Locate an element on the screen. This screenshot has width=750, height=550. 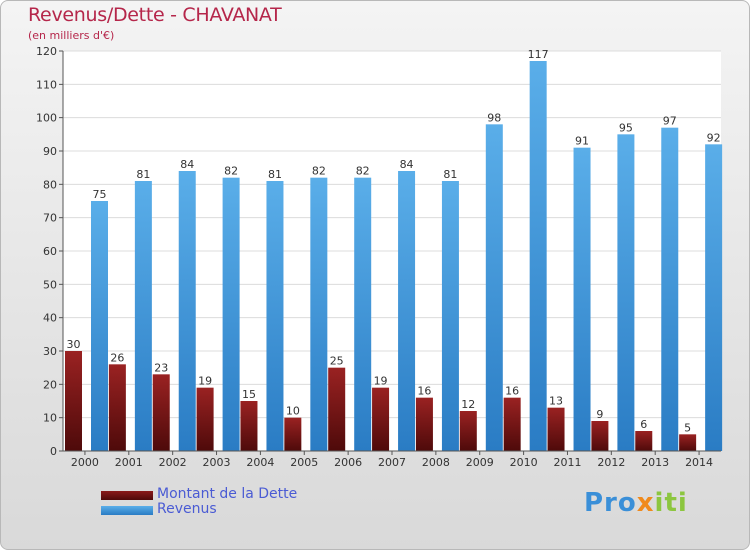
revenue-value-label: 95 is located at coordinates (626, 127).